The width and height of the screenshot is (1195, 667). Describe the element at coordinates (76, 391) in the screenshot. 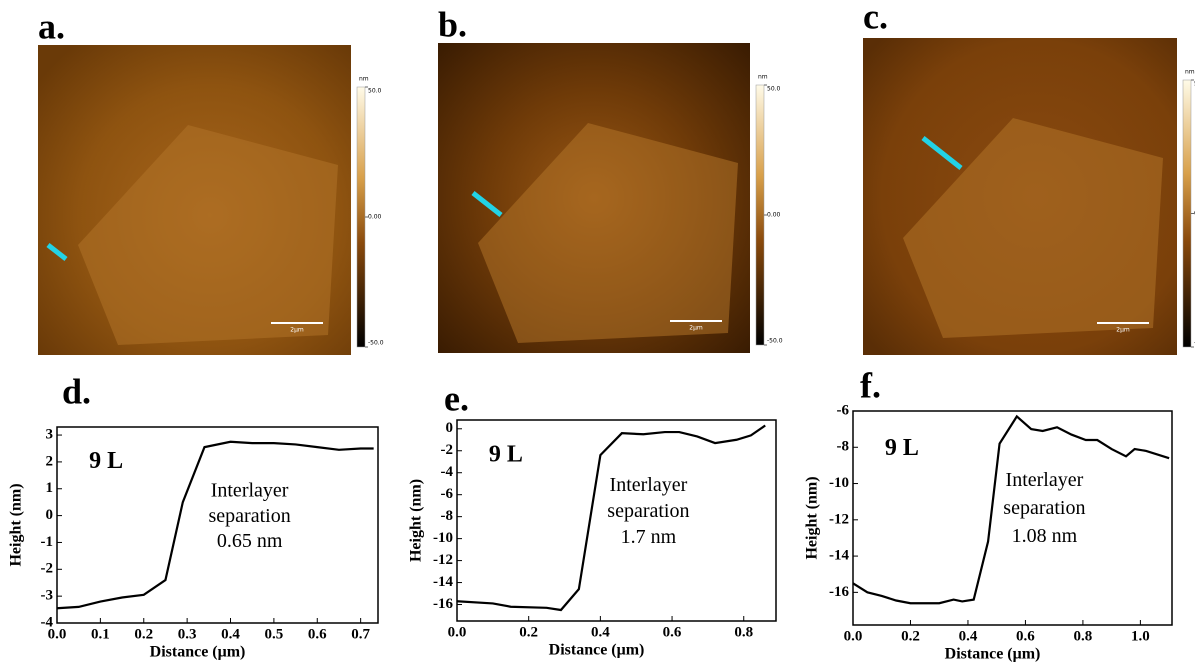

I see `panel-label: d.` at that location.